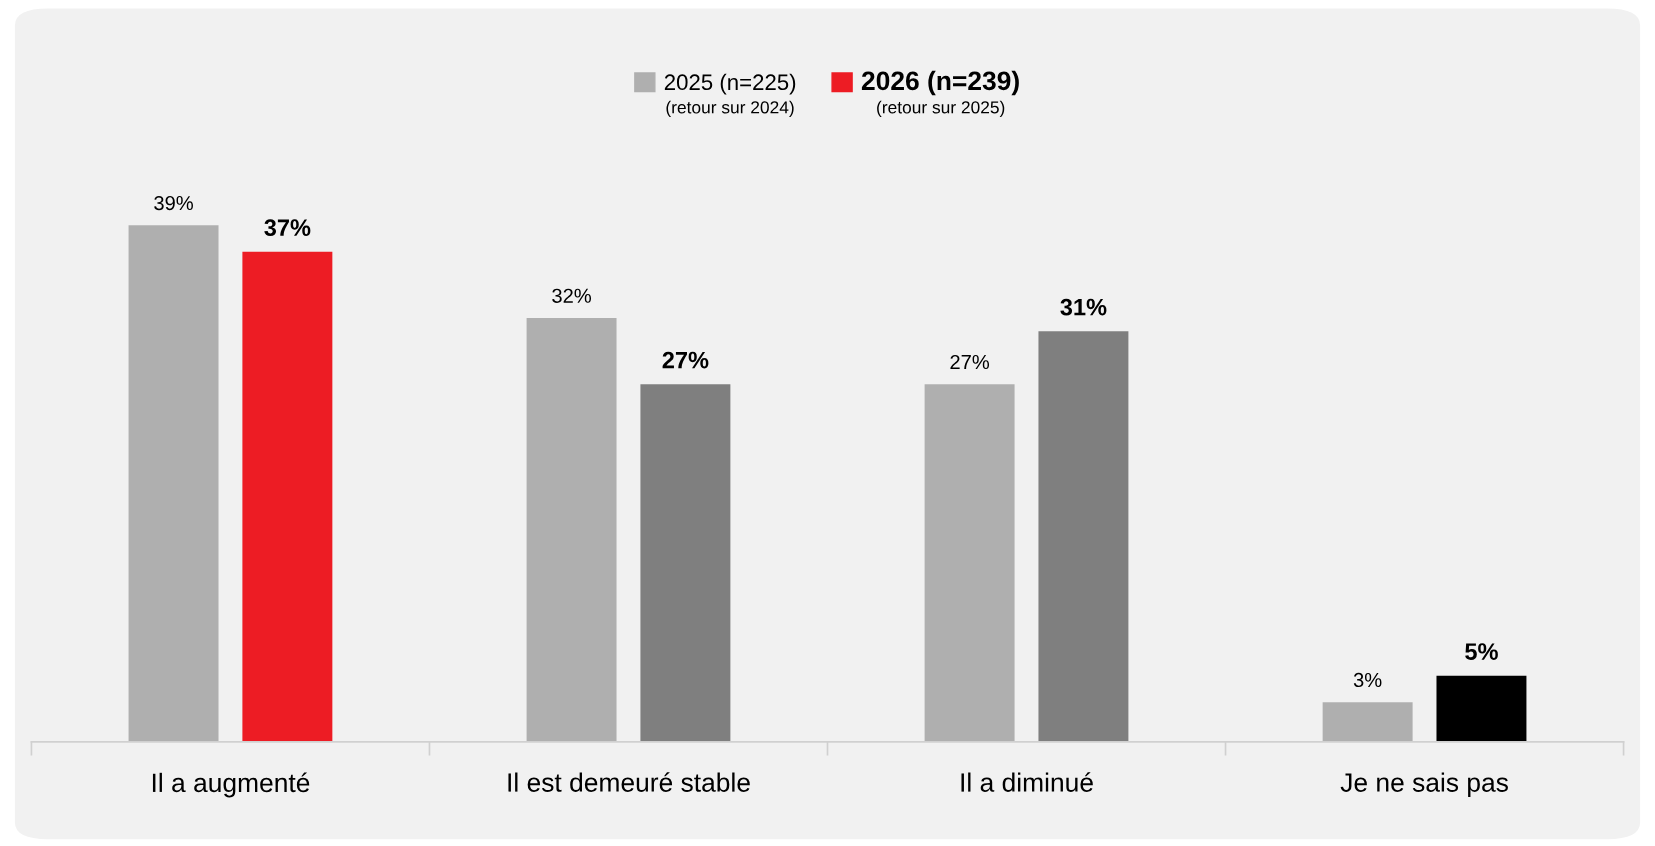 This screenshot has width=1655, height=846. Describe the element at coordinates (1027, 782) in the screenshot. I see `x-tick-label: Il a diminué` at that location.